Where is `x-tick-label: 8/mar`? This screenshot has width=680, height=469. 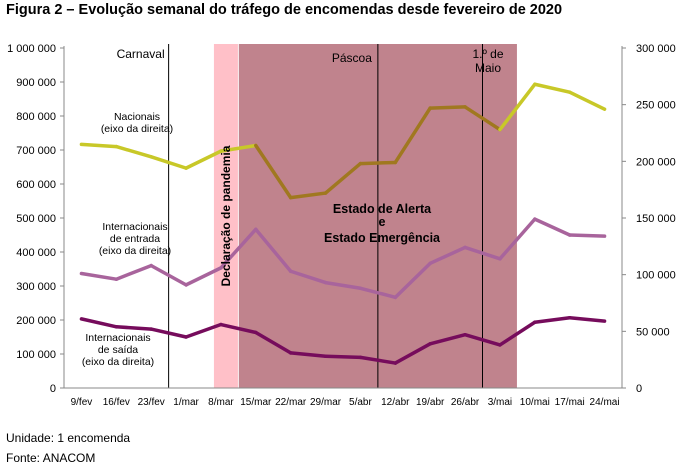 x-tick-label: 8/mar is located at coordinates (221, 402).